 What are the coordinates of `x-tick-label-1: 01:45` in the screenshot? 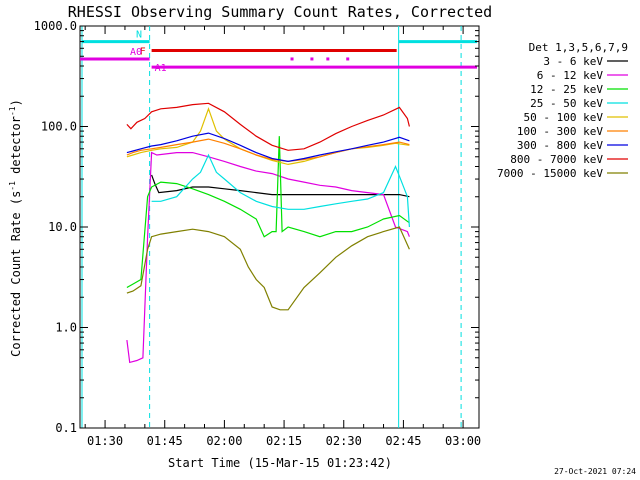 It's located at (165, 441).